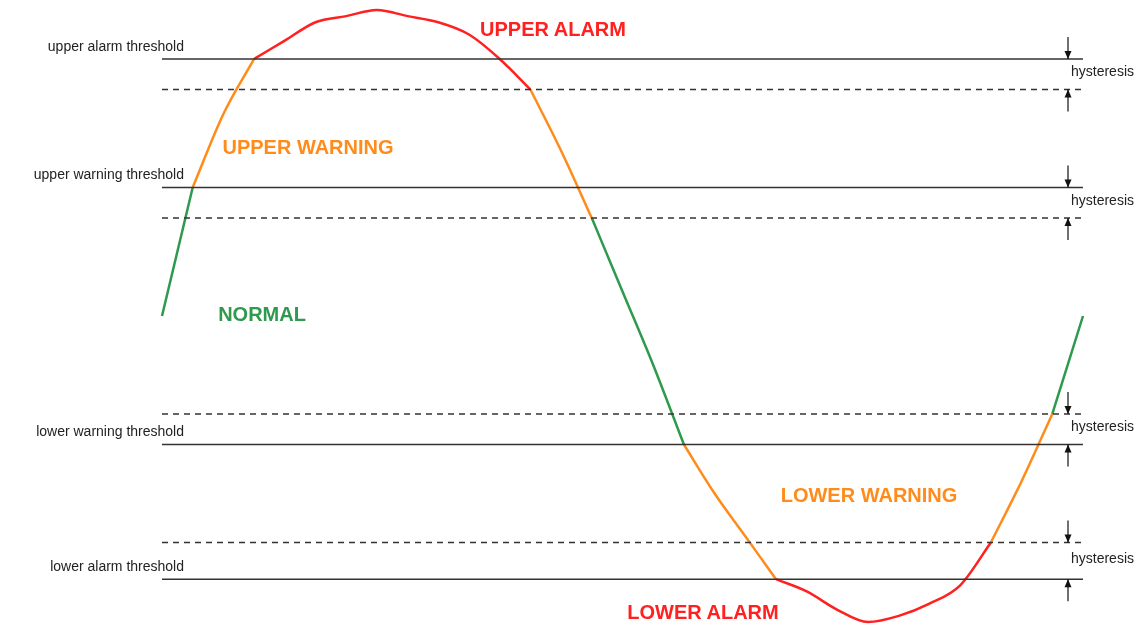 The height and width of the screenshot is (632, 1148). Describe the element at coordinates (110, 431) in the screenshot. I see `annotation: lower warning threshold` at that location.